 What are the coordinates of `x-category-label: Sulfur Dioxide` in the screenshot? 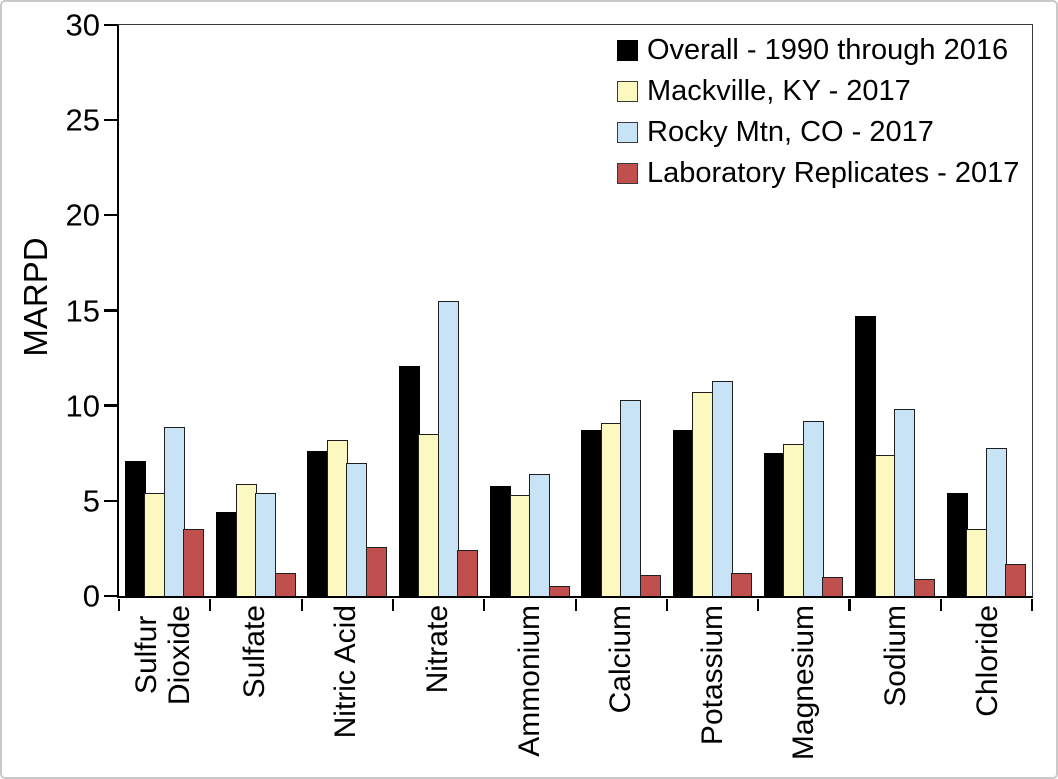 It's located at (162, 655).